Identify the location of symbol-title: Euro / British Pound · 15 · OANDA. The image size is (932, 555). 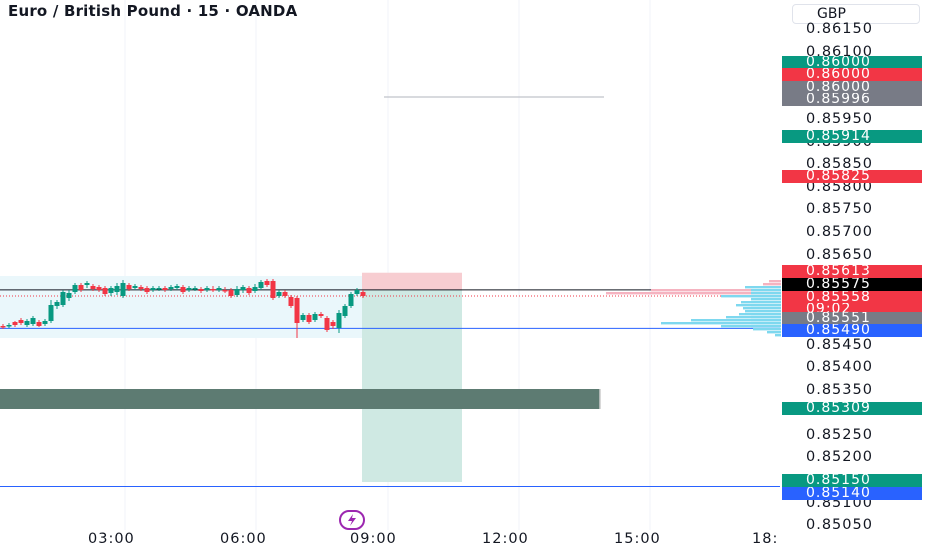
(153, 11).